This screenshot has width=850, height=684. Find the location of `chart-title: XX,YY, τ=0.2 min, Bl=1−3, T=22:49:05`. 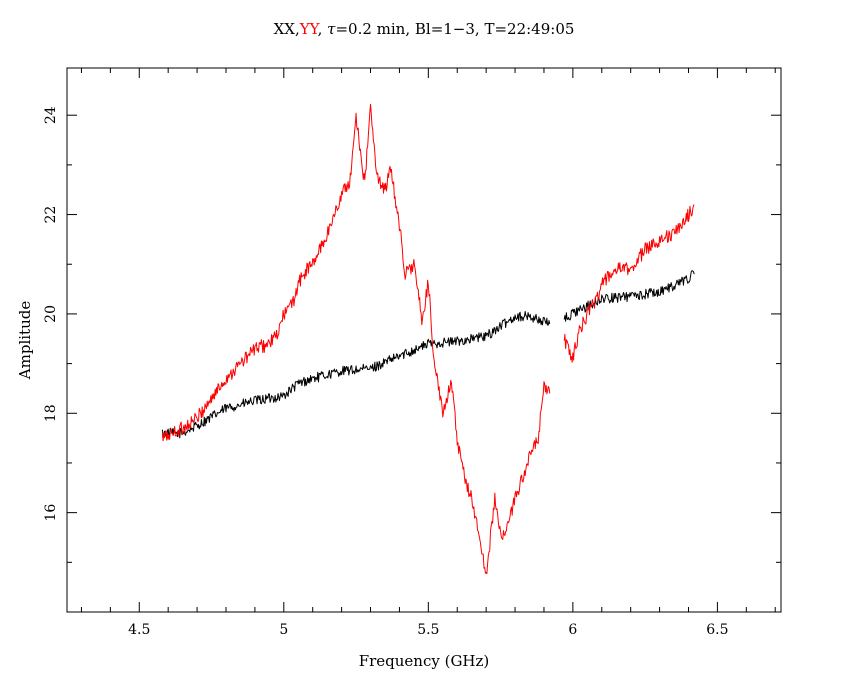

chart-title: XX,YY, τ=0.2 min, Bl=1−3, T=22:49:05 is located at coordinates (424, 29).